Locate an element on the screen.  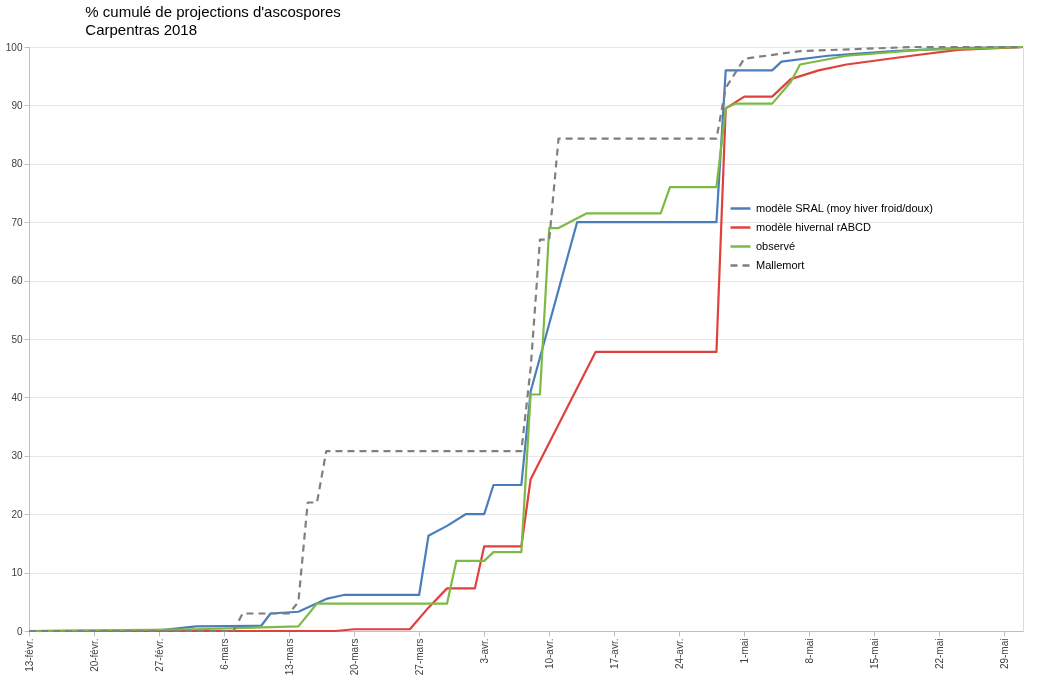
x-tick-label: 22-mai is located at coordinates (939, 654).